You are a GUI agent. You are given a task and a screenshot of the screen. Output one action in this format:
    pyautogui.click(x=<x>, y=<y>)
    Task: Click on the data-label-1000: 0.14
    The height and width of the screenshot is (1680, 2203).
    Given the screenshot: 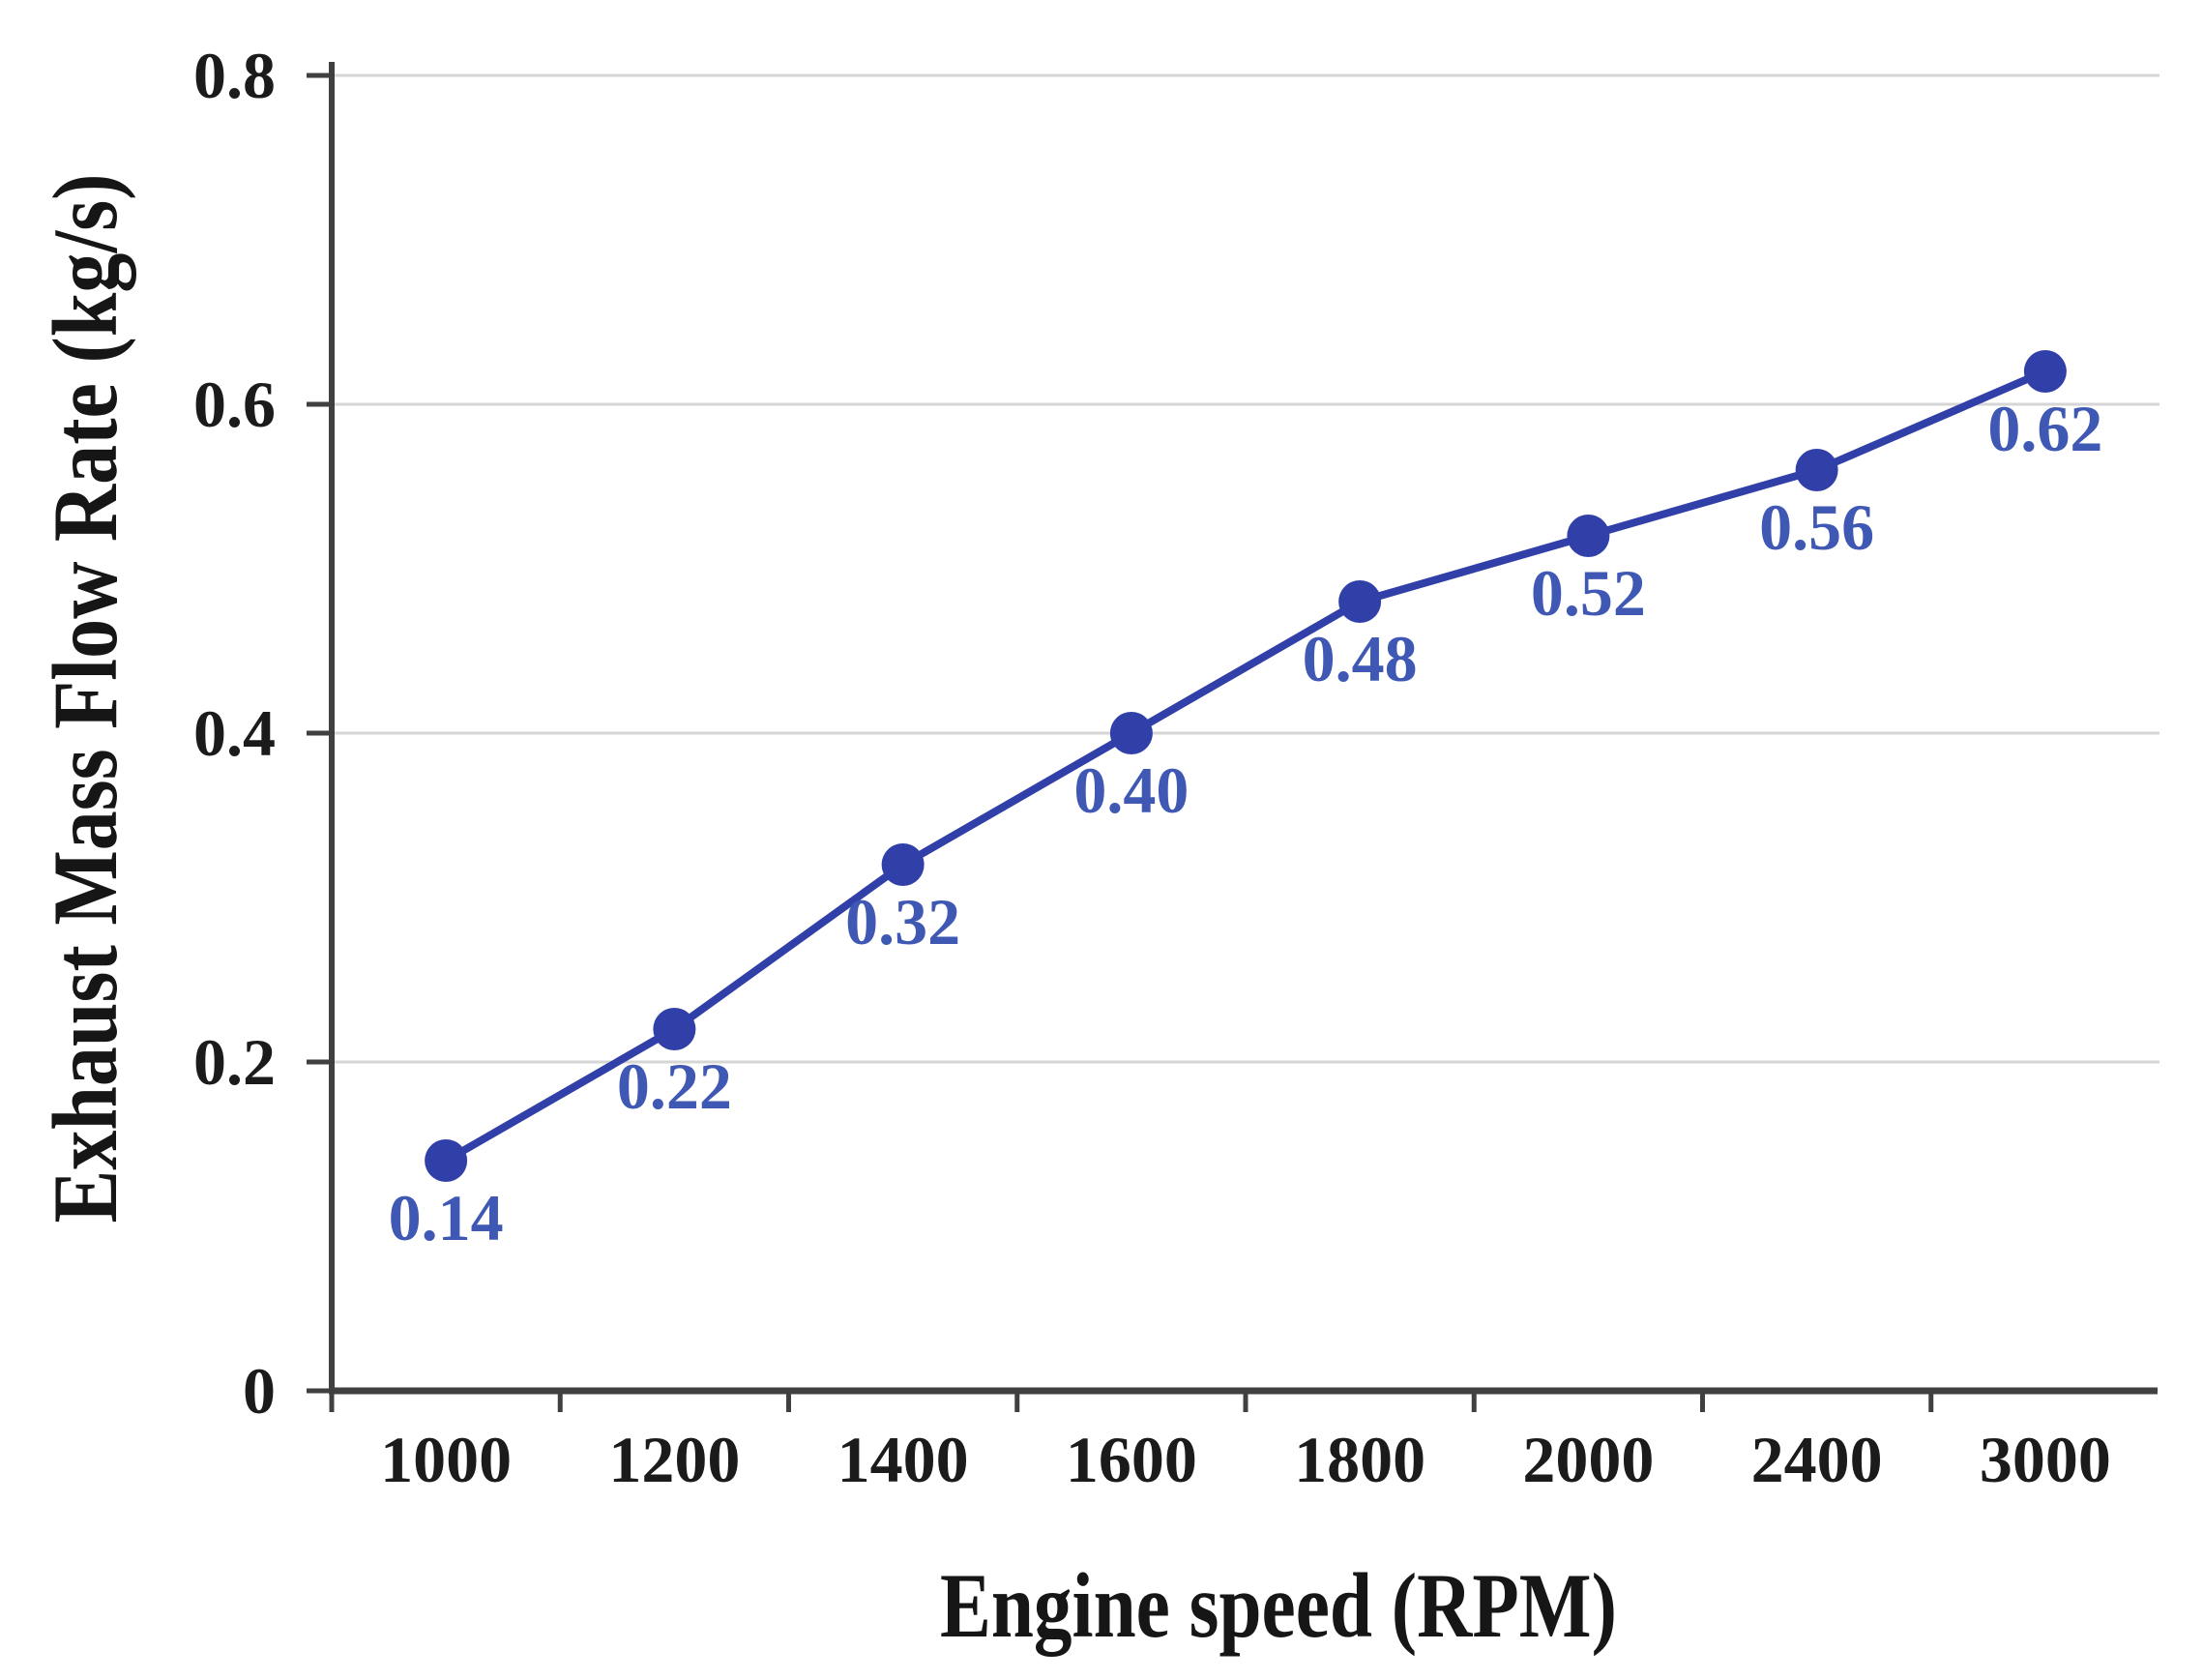 What is the action you would take?
    pyautogui.click(x=447, y=1217)
    